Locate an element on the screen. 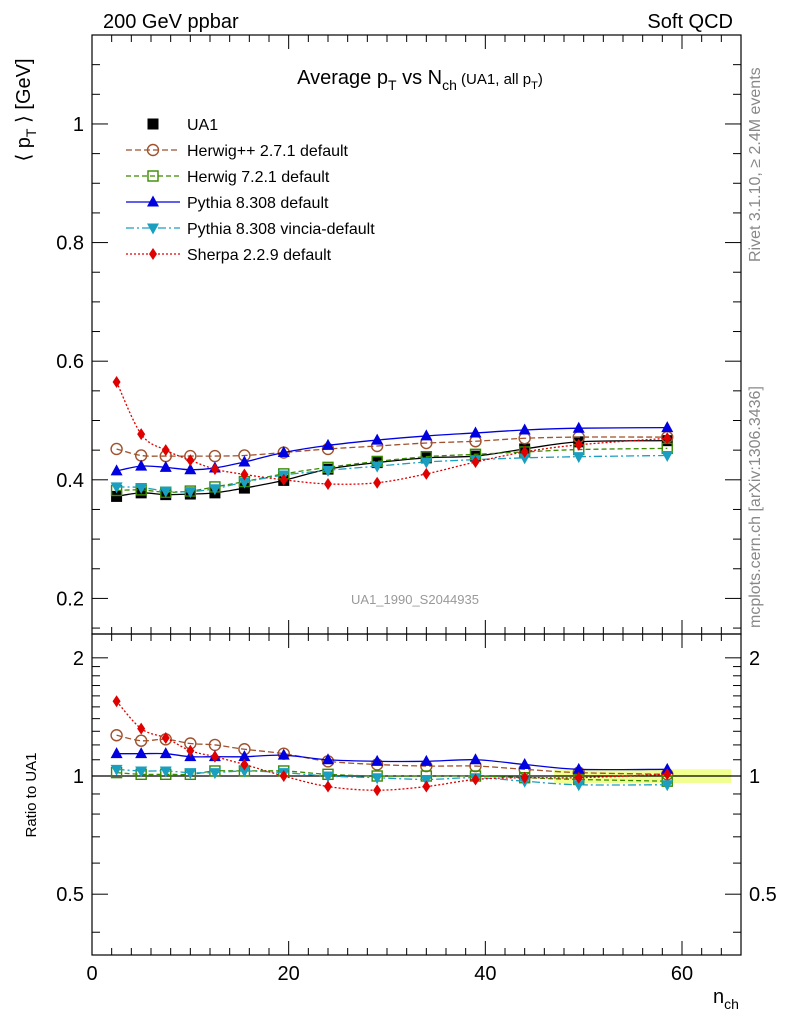 The width and height of the screenshot is (786, 1024). legend-entry-data: UA1 is located at coordinates (182, 125).